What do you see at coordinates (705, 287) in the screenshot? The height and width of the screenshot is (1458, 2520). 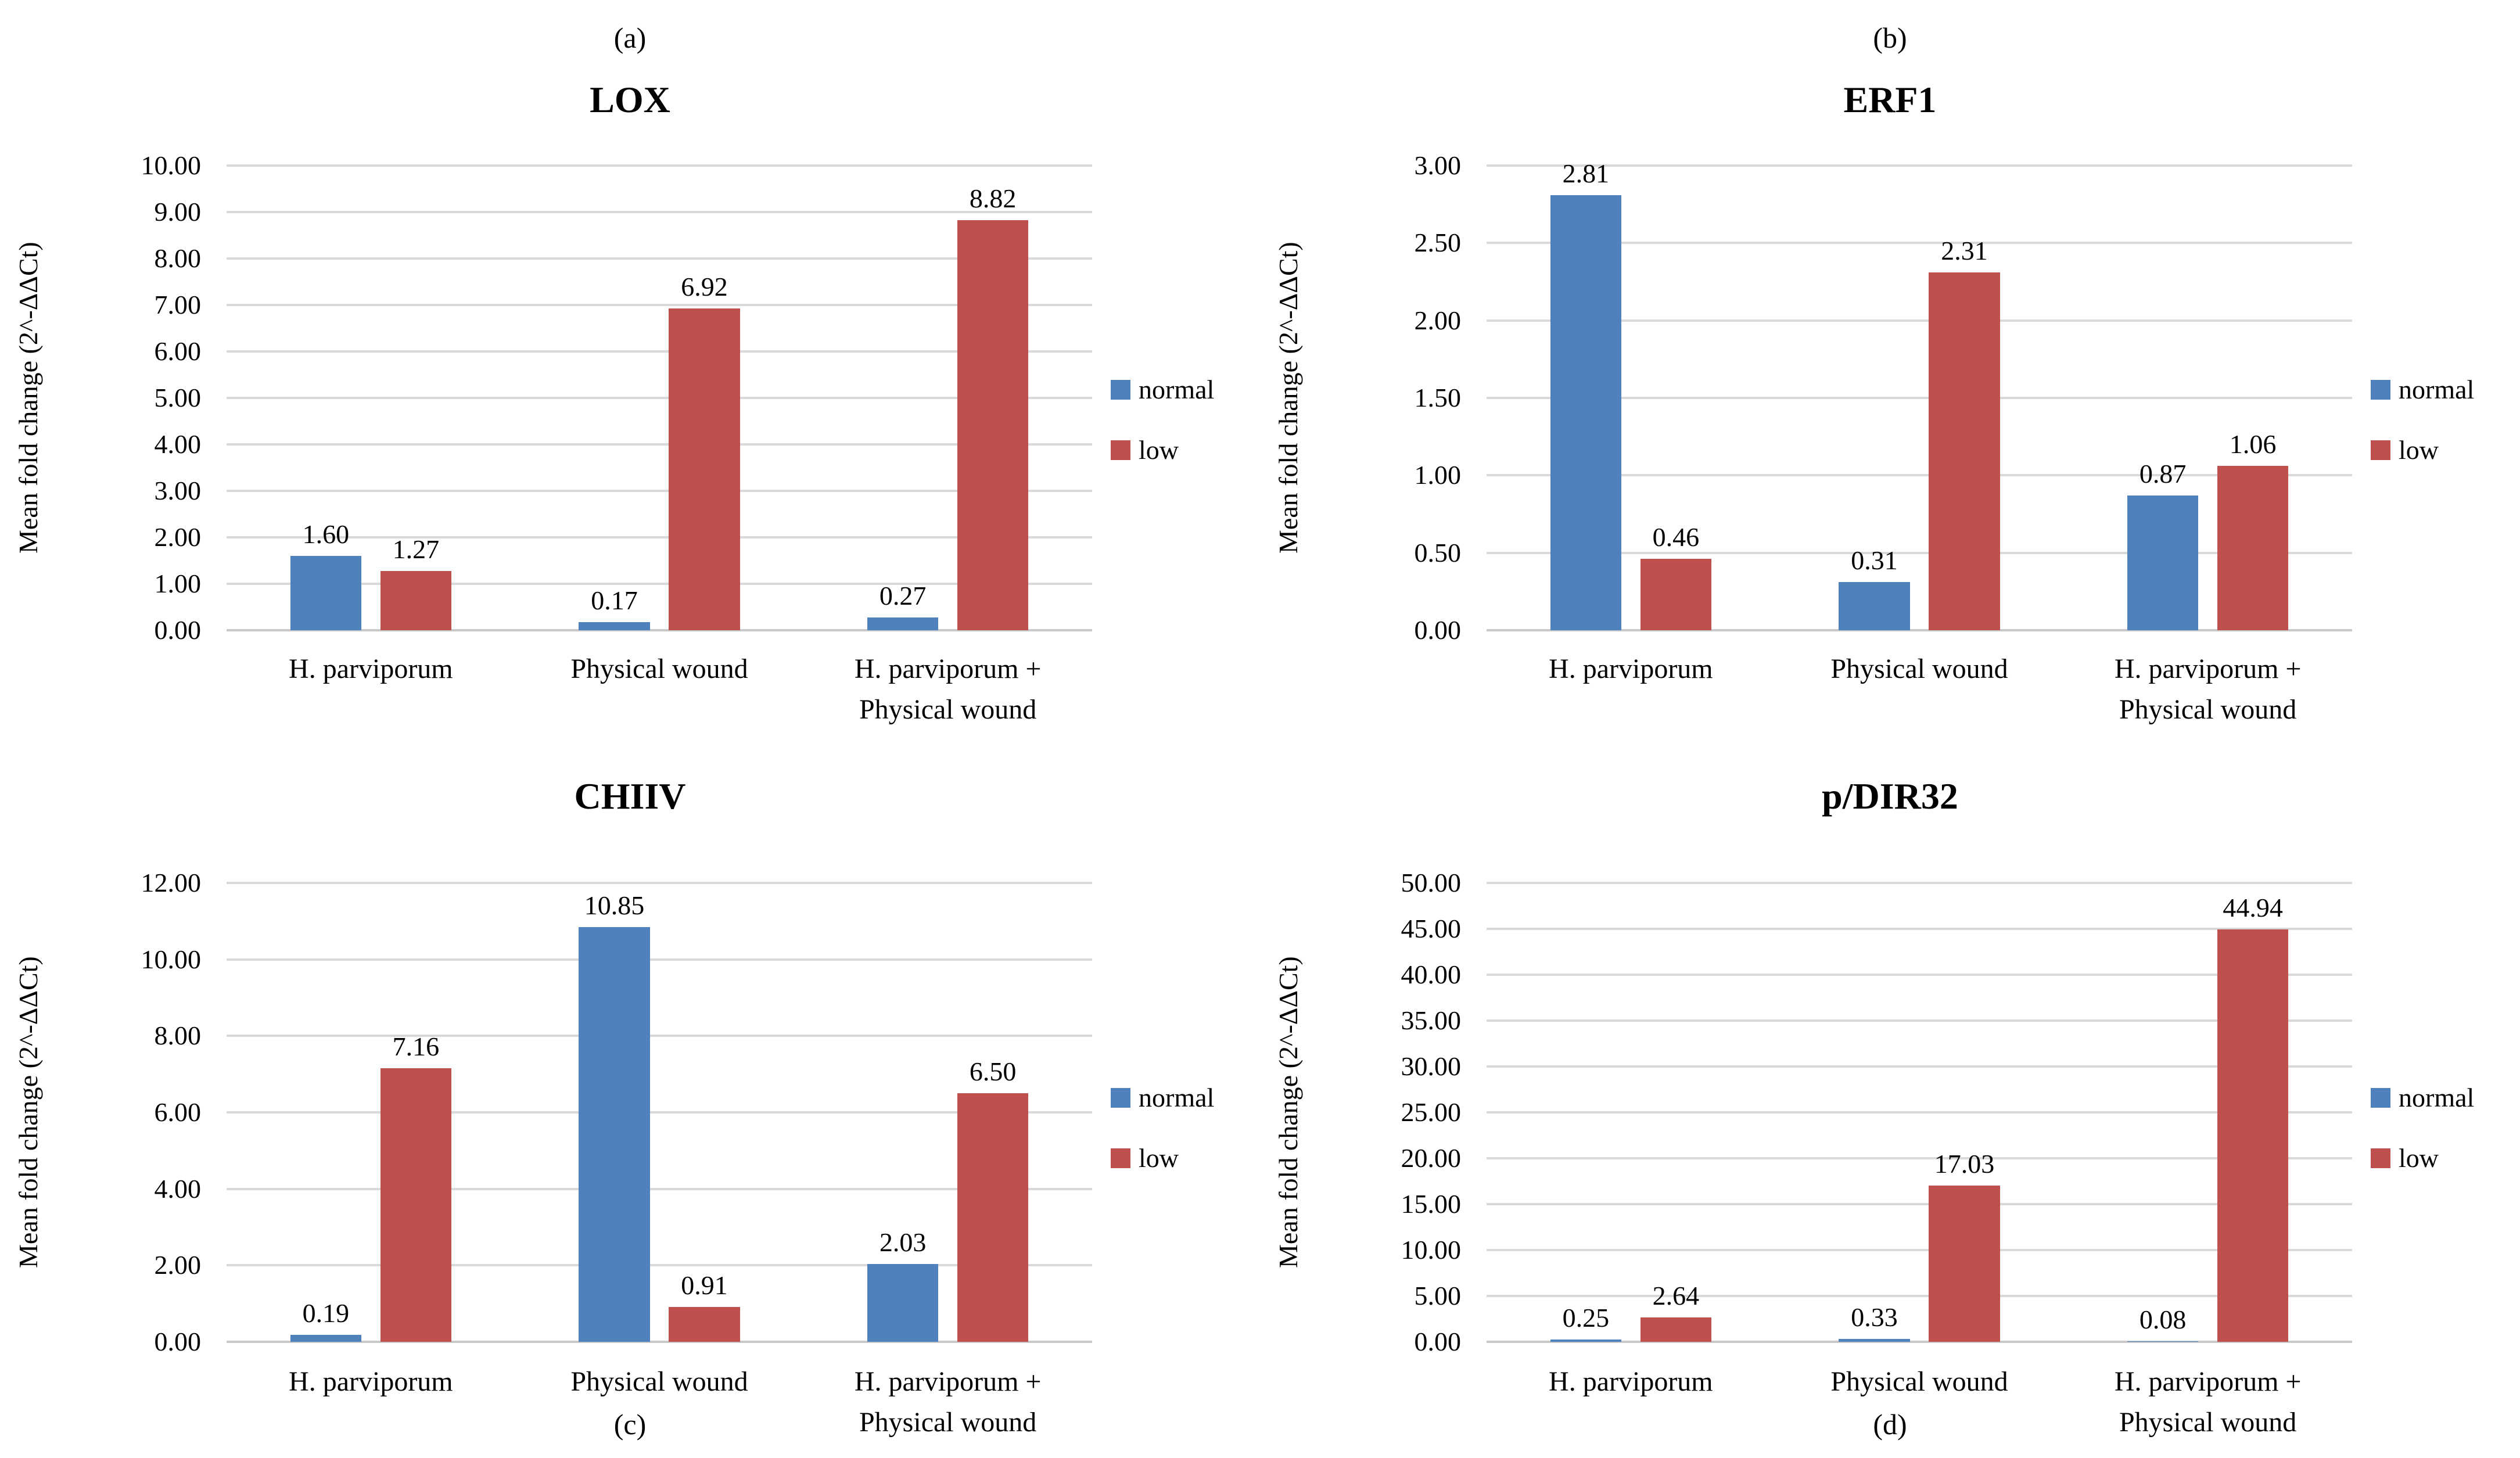 I see `data-label: 6.92` at bounding box center [705, 287].